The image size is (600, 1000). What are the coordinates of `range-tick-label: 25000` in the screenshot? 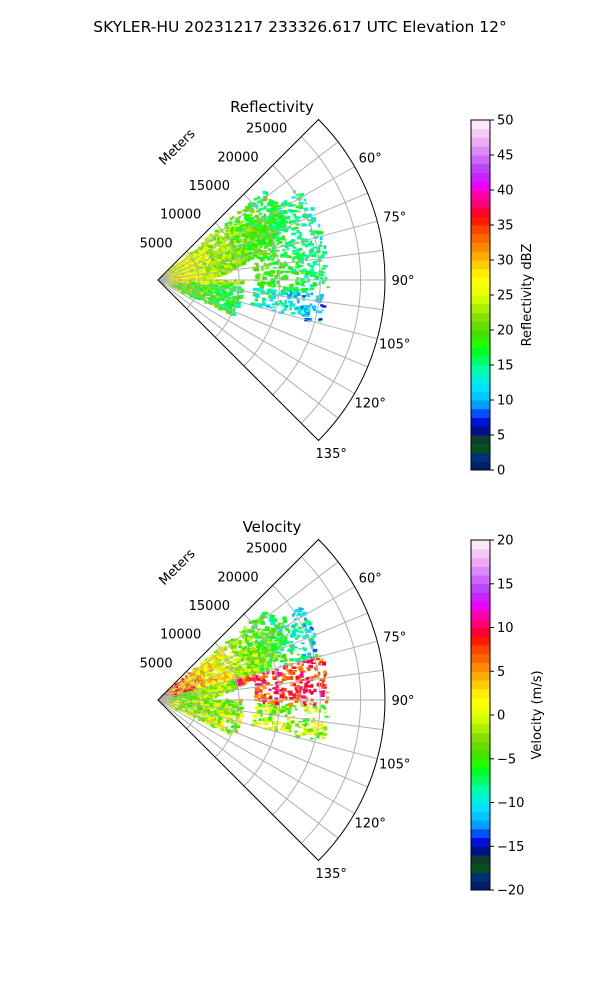 It's located at (266, 129).